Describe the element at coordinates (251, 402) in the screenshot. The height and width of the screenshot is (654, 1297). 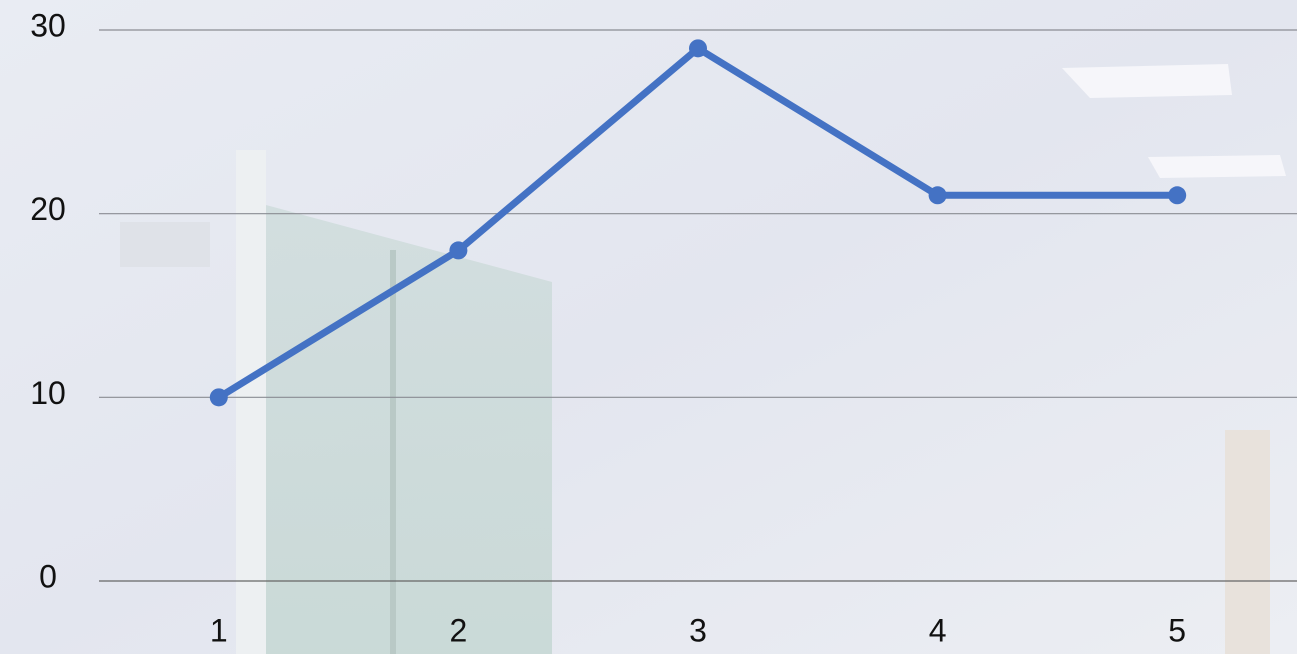
I see `door-frame` at that location.